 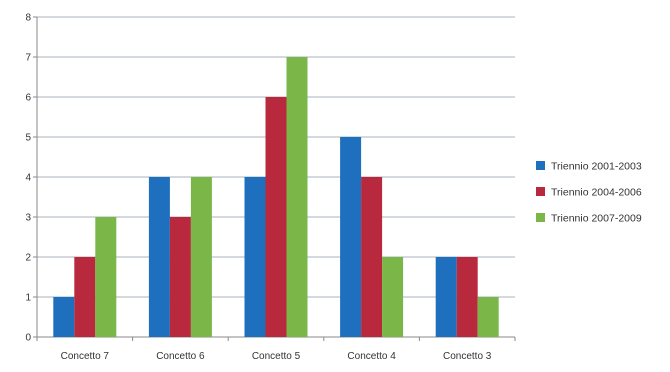 What do you see at coordinates (28, 18) in the screenshot?
I see `y-tick-label: 8` at bounding box center [28, 18].